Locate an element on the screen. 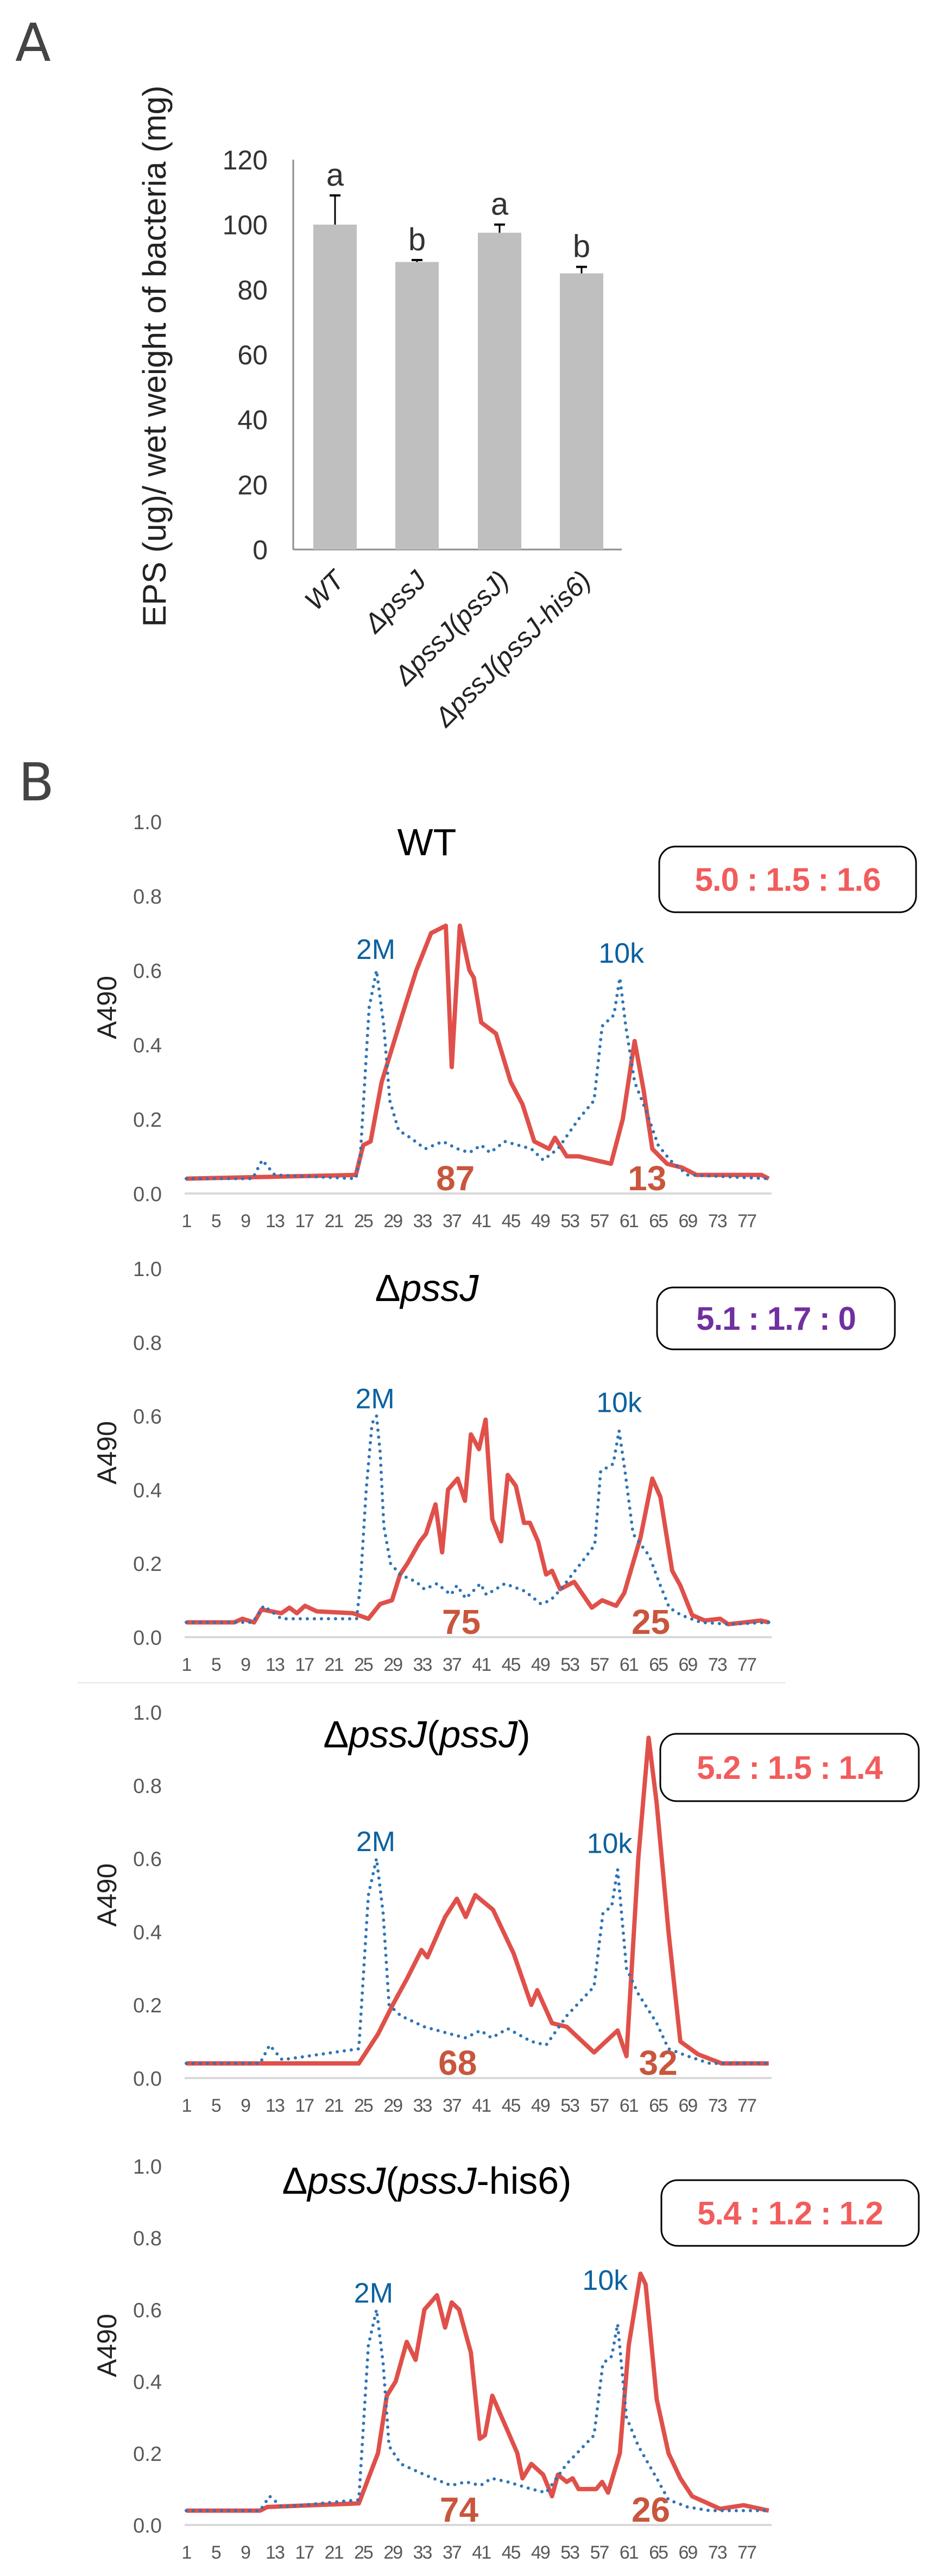  marker-label-10k: 10k is located at coordinates (619, 1403).